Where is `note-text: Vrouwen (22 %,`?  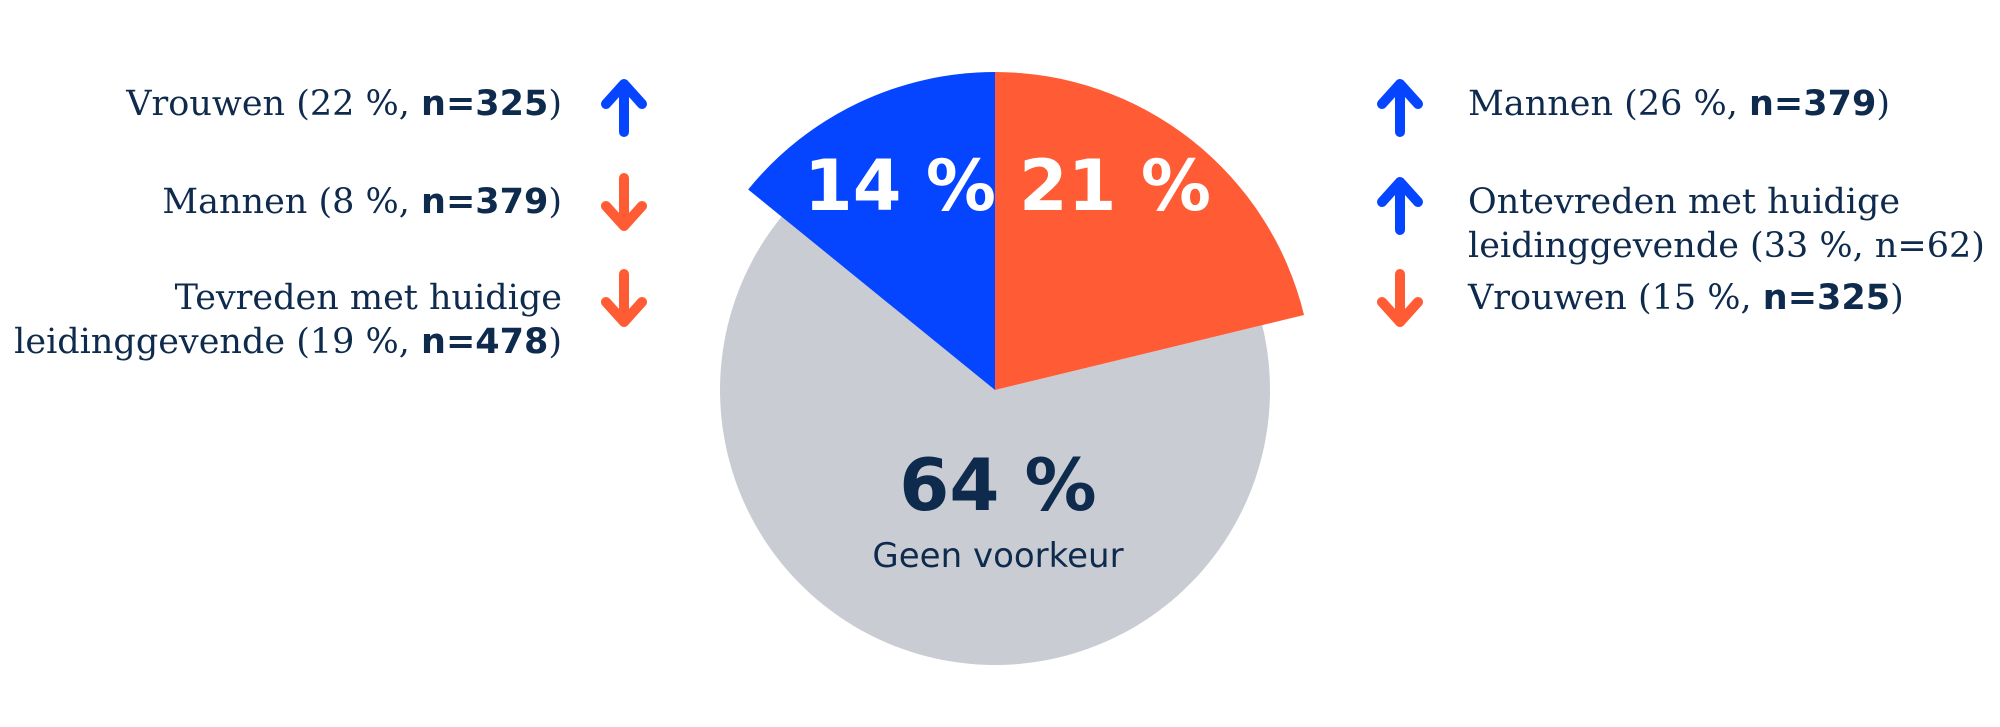
note-text: Vrouwen (22 %, is located at coordinates (274, 104).